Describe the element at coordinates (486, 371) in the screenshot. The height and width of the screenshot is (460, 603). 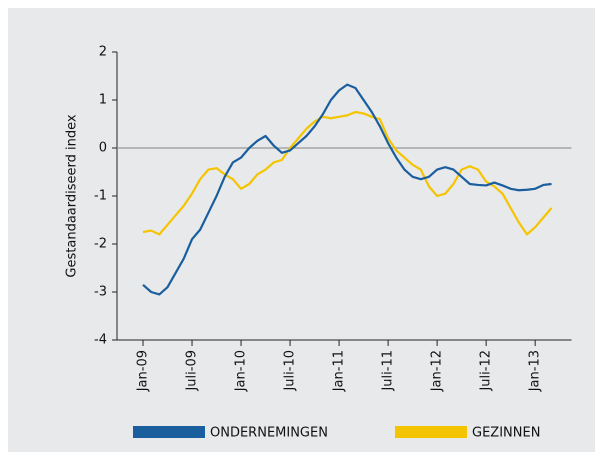
I see `x-tick-label: Juli-12` at that location.